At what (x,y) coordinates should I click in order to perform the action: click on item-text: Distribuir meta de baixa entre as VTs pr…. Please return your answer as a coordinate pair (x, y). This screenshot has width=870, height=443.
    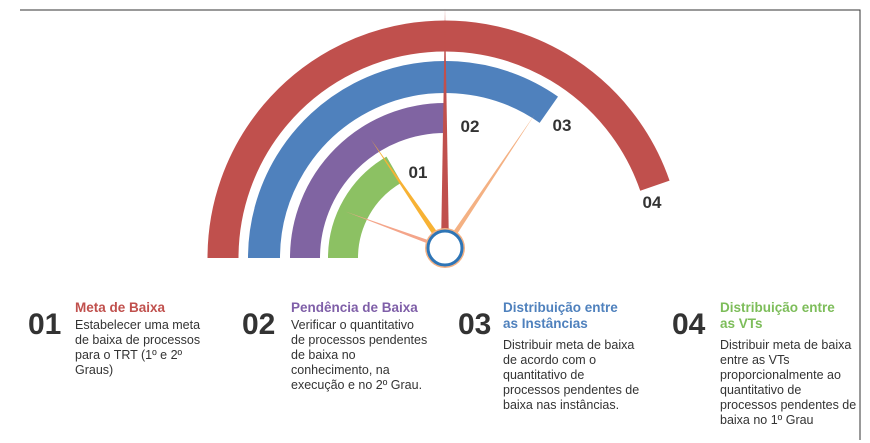
    Looking at the image, I should click on (788, 382).